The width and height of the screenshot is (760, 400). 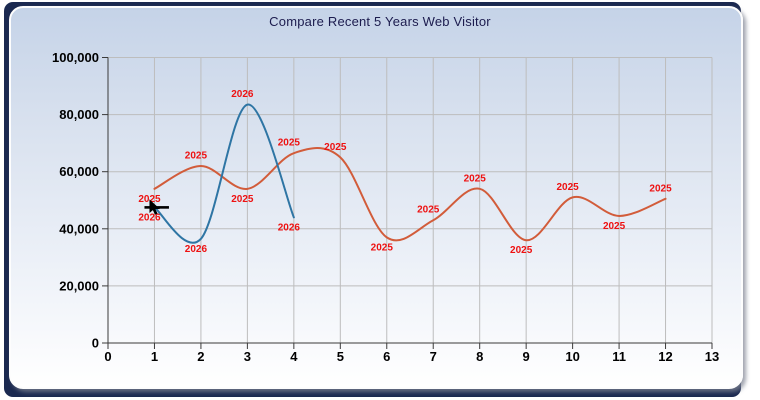 What do you see at coordinates (200, 356) in the screenshot?
I see `x-tick-label: 2` at bounding box center [200, 356].